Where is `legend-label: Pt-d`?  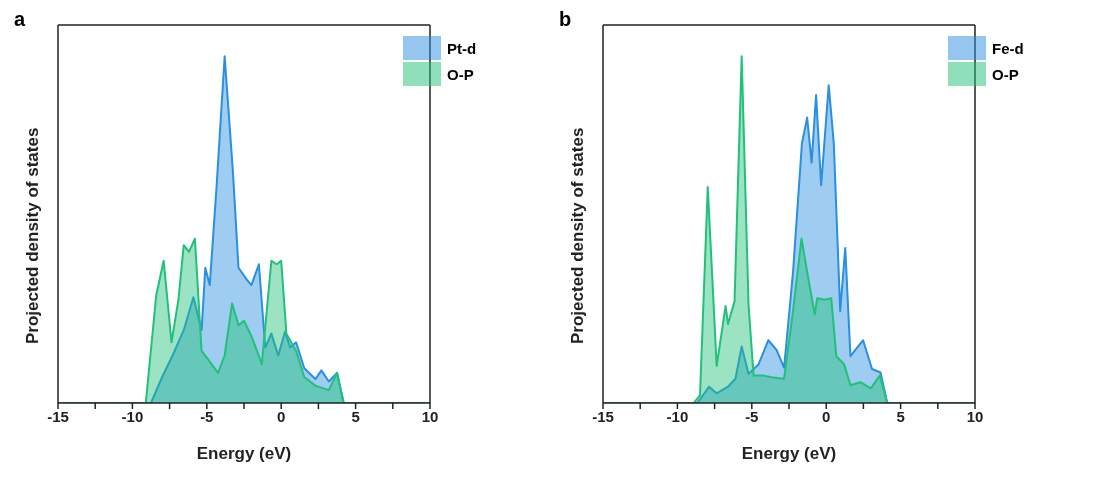 legend-label: Pt-d is located at coordinates (462, 48).